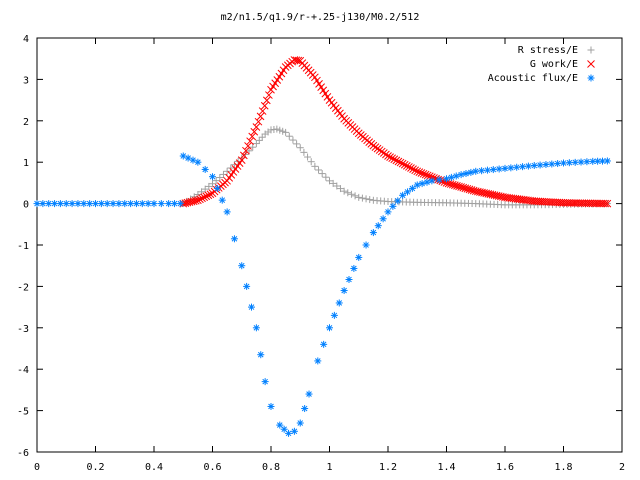 This screenshot has height=480, width=640. Describe the element at coordinates (37, 467) in the screenshot. I see `x-tick-label: 0` at that location.